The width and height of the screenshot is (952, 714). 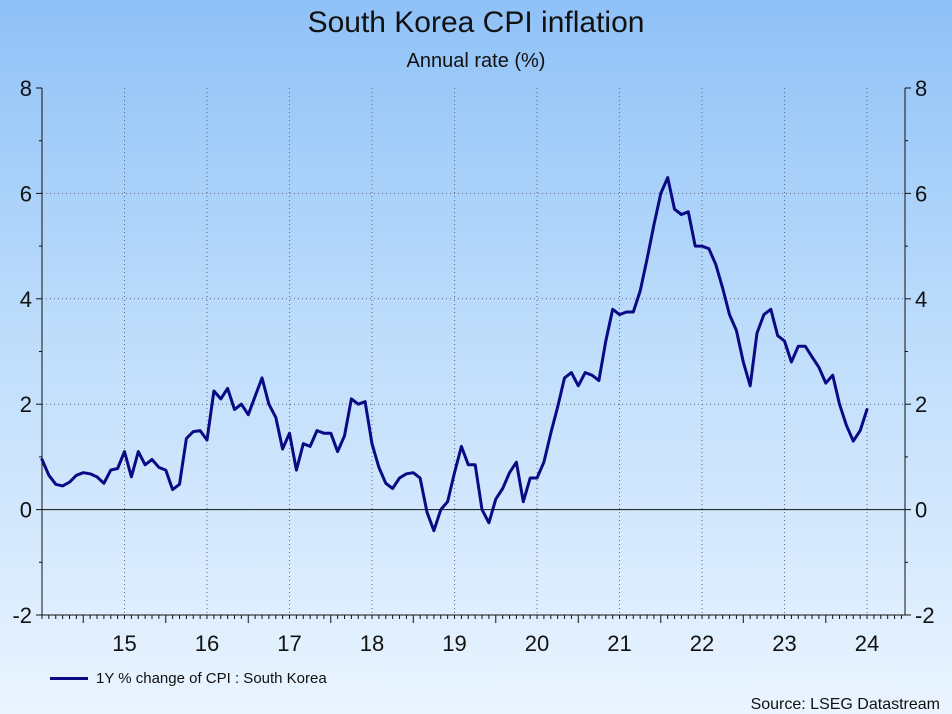 What do you see at coordinates (537, 643) in the screenshot?
I see `x-tick-label: 20` at bounding box center [537, 643].